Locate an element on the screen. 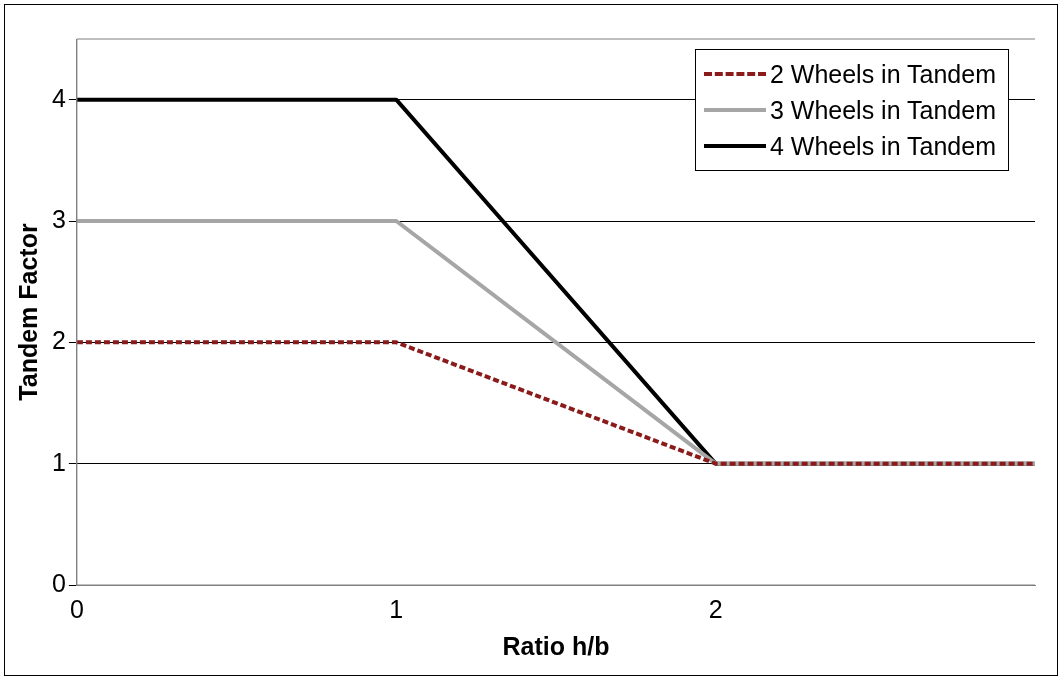 The height and width of the screenshot is (682, 1064). legend-label: 4 Wheels in Tandem is located at coordinates (882, 146).